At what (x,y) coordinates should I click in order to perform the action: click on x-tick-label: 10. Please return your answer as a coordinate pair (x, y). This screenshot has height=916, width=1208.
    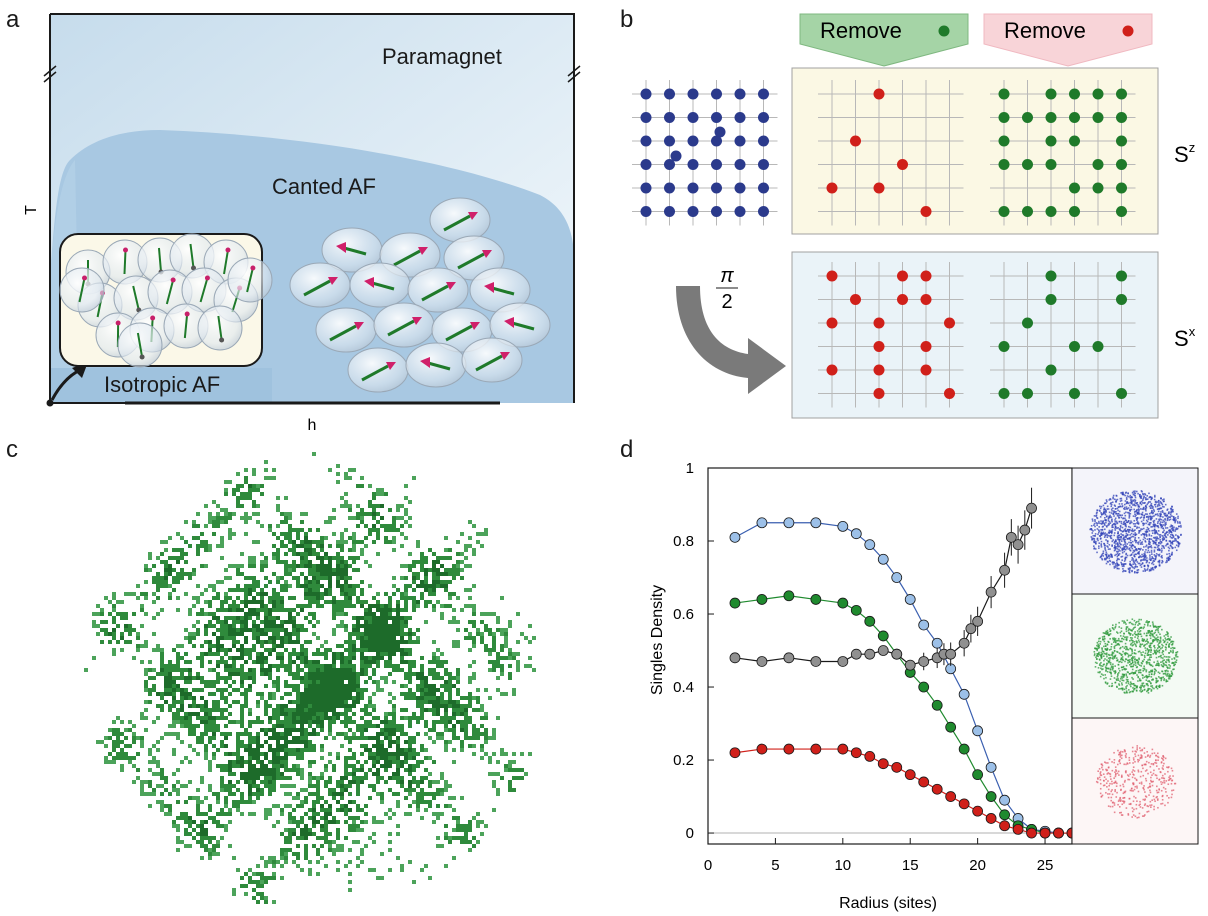
    Looking at the image, I should click on (842, 865).